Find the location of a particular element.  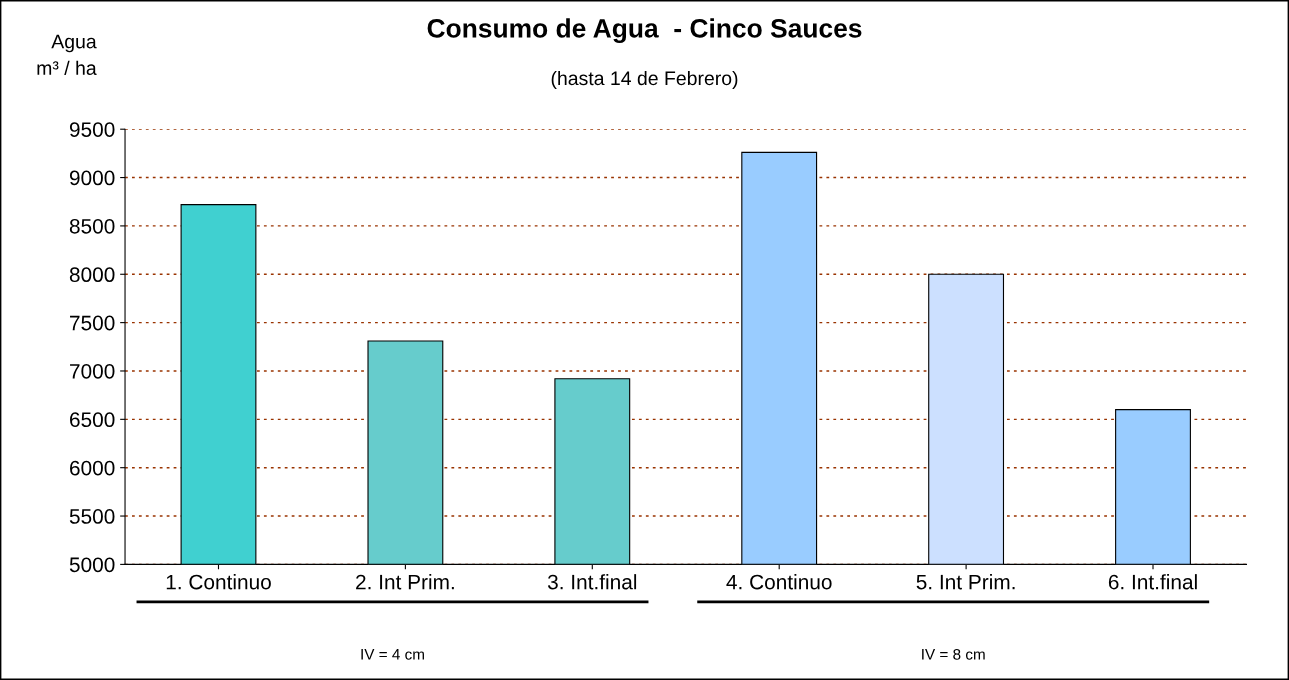

y-tick-label: 5500 is located at coordinates (92, 516).